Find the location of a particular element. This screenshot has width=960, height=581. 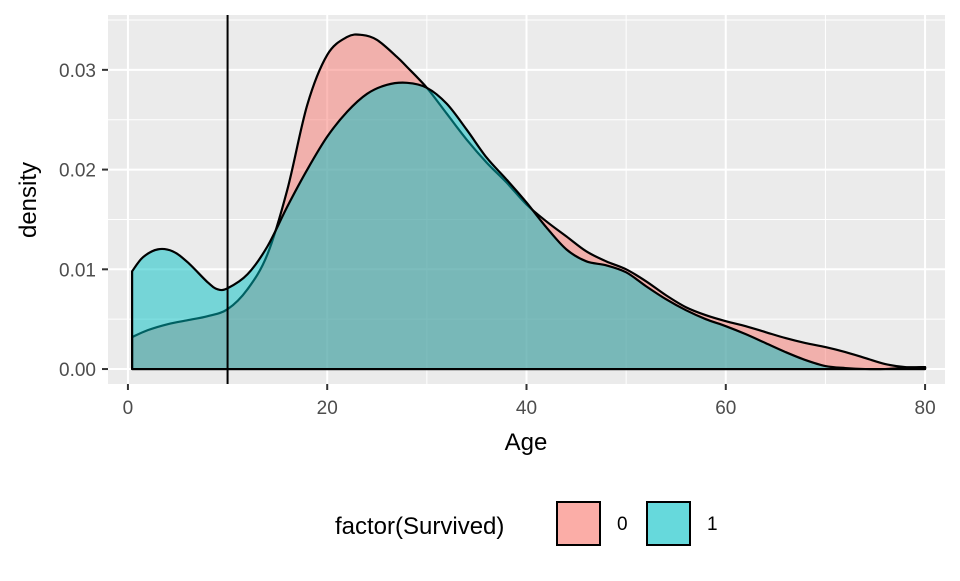

x-tick-label: 0 is located at coordinates (128, 408).